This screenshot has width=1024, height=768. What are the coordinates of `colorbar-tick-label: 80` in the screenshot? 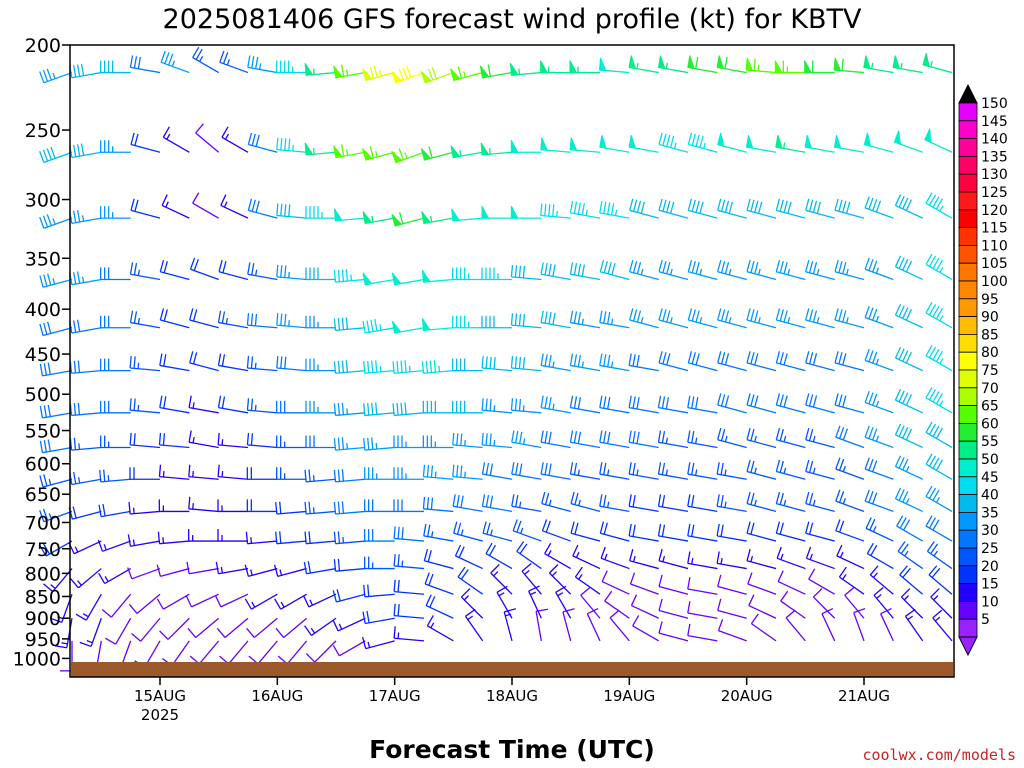 It's located at (990, 353).